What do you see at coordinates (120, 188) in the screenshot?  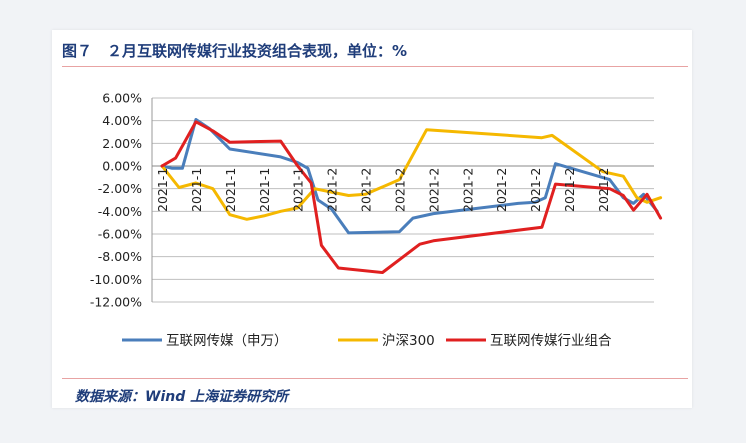 I see `y-tick-label: -2.00%` at bounding box center [120, 188].